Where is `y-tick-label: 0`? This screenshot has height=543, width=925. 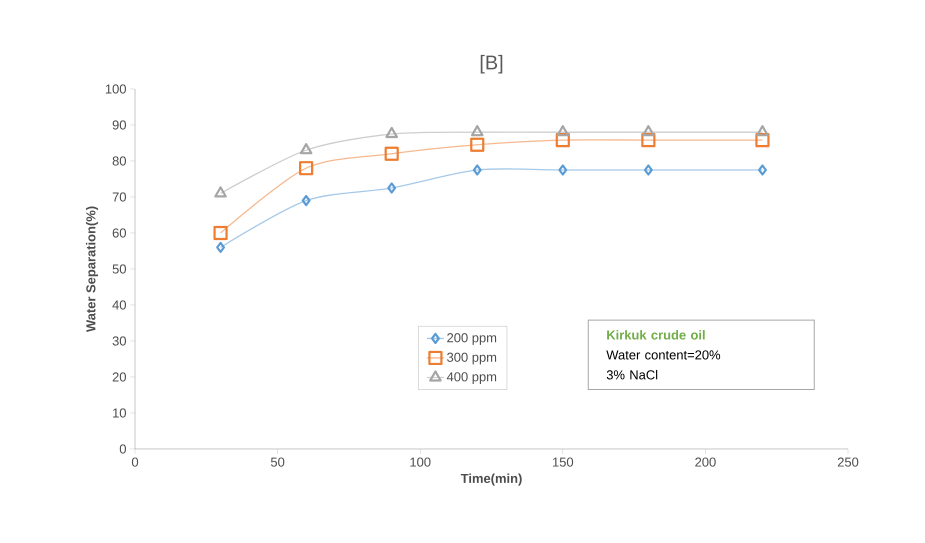 y-tick-label: 0 is located at coordinates (123, 449).